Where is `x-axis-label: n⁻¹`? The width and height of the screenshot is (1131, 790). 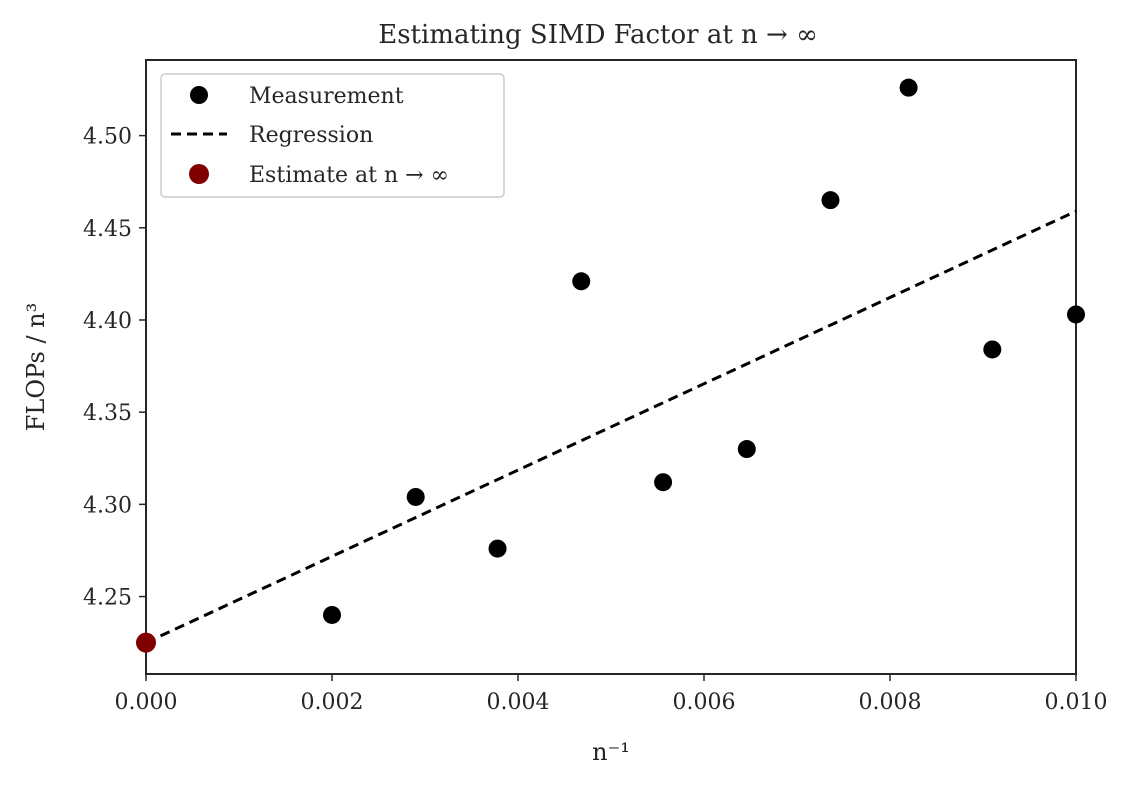 x-axis-label: n⁻¹ is located at coordinates (611, 752).